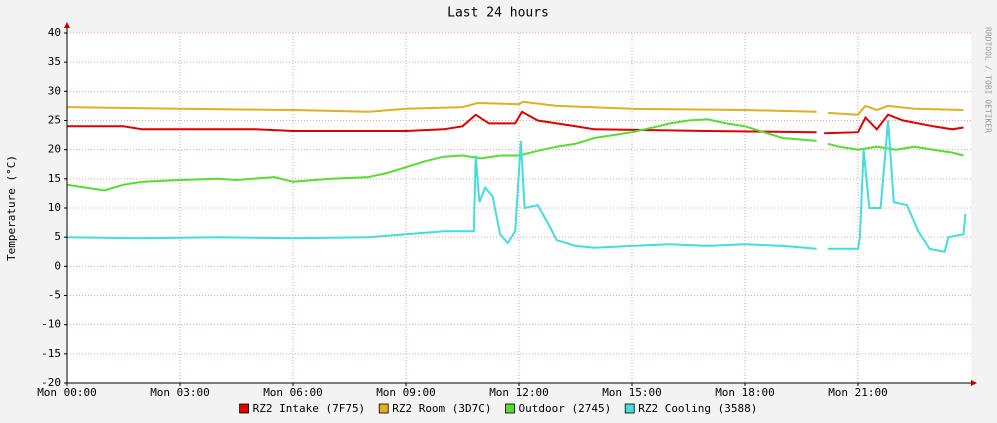 Image resolution: width=997 pixels, height=423 pixels. I want to click on legend-item: Outdoor (2745), so click(558, 408).